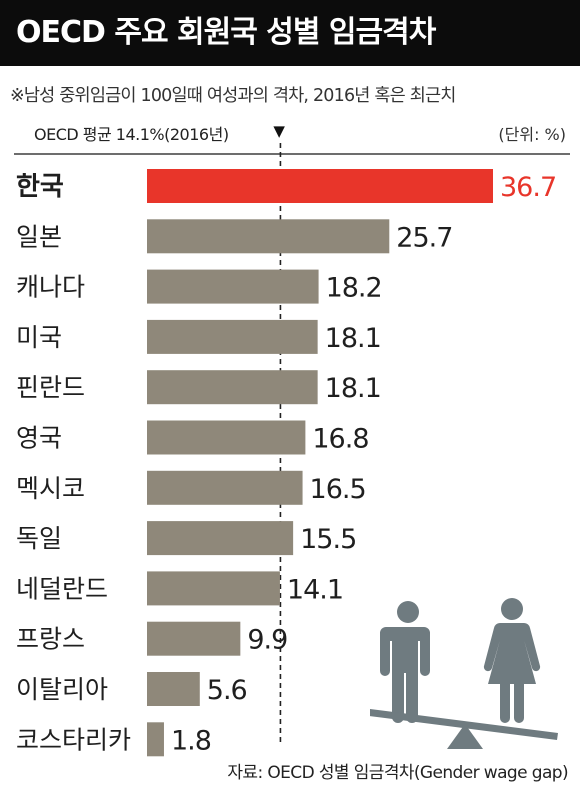 Image resolution: width=580 pixels, height=793 pixels. I want to click on category-label: 네덜란드, so click(62, 588).